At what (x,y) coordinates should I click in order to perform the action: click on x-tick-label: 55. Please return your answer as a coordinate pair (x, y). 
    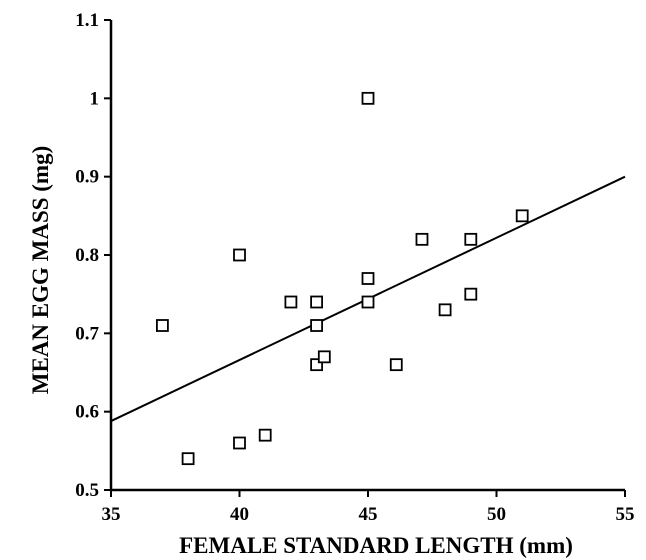
    Looking at the image, I should click on (625, 514).